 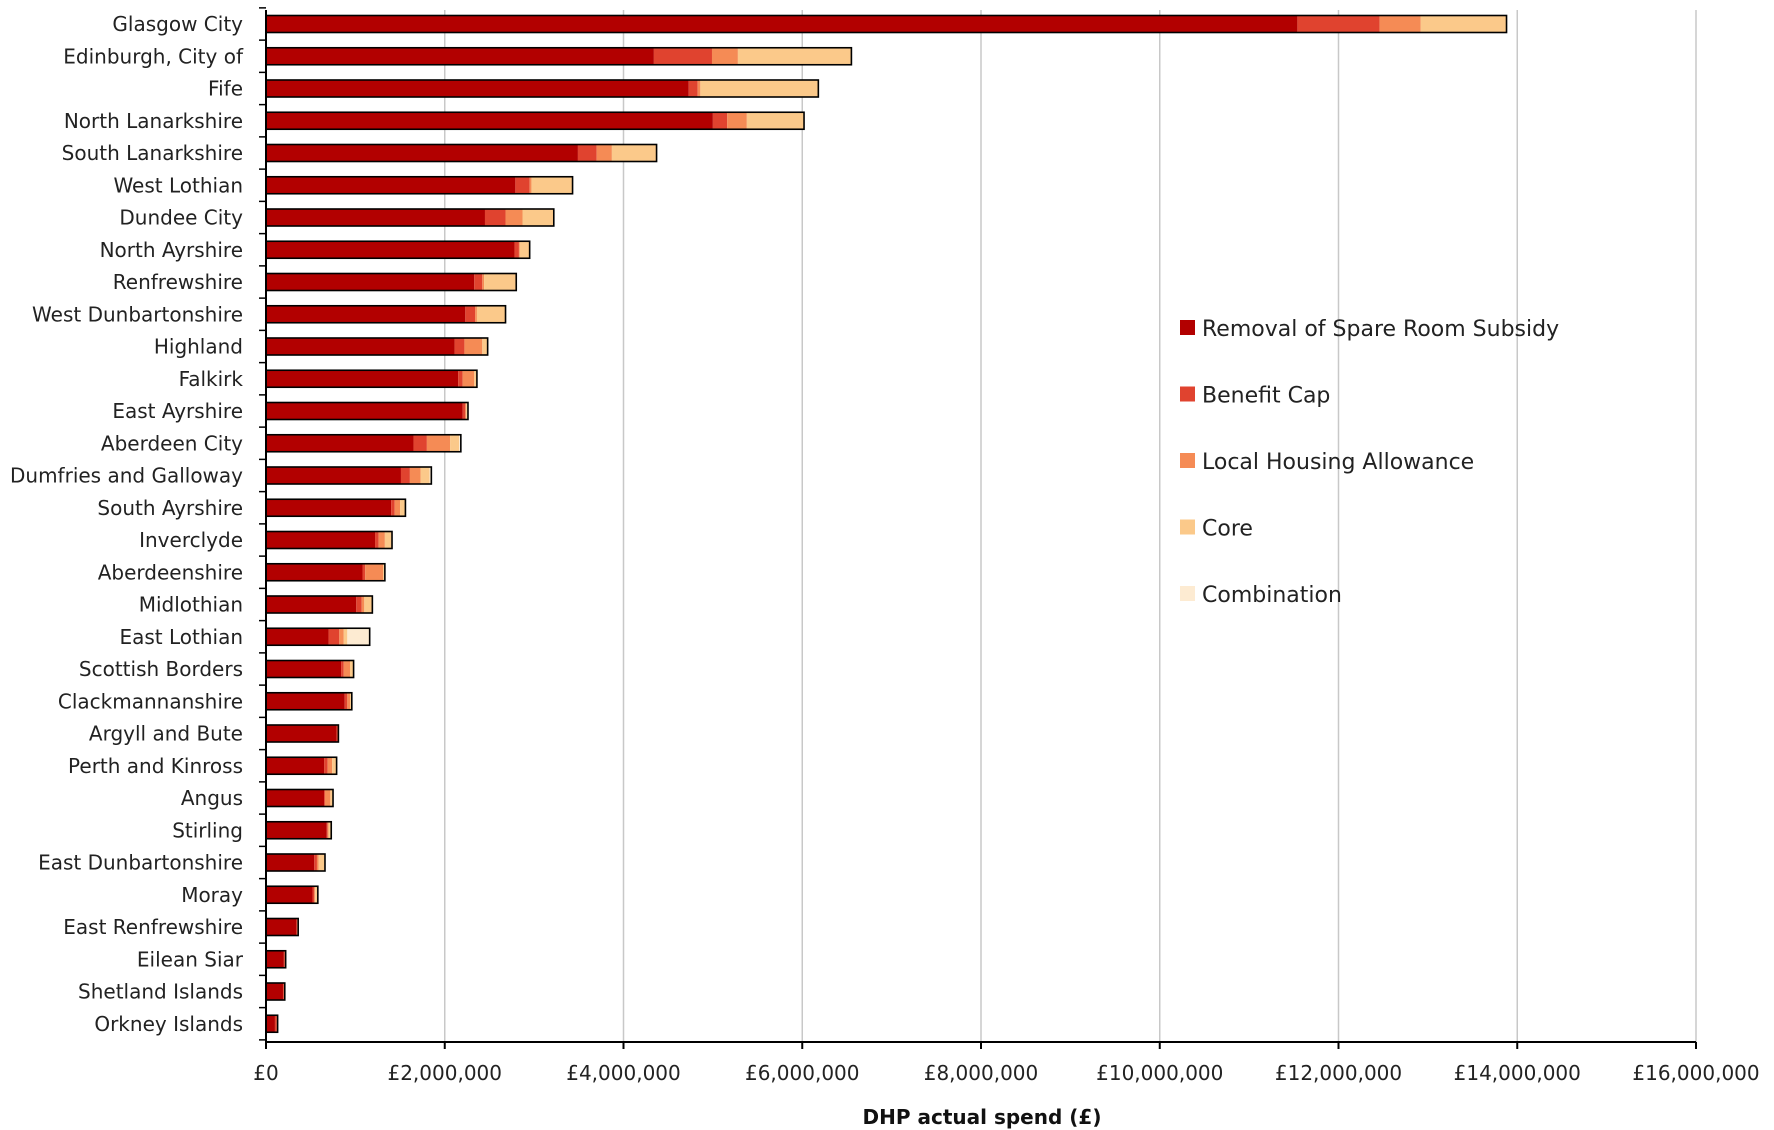 What do you see at coordinates (1227, 529) in the screenshot?
I see `legend-label: Core` at bounding box center [1227, 529].